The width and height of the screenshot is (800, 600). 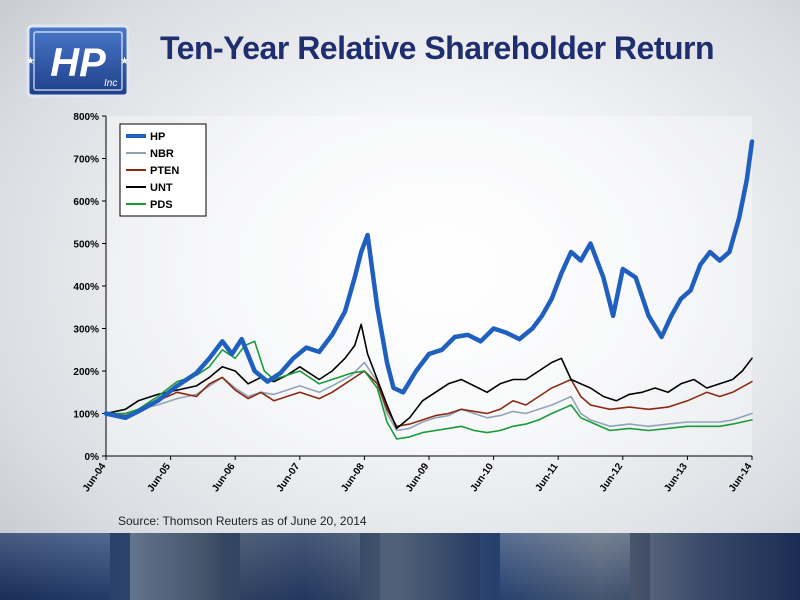 I want to click on y-tick-label: 200%, so click(x=86, y=372).